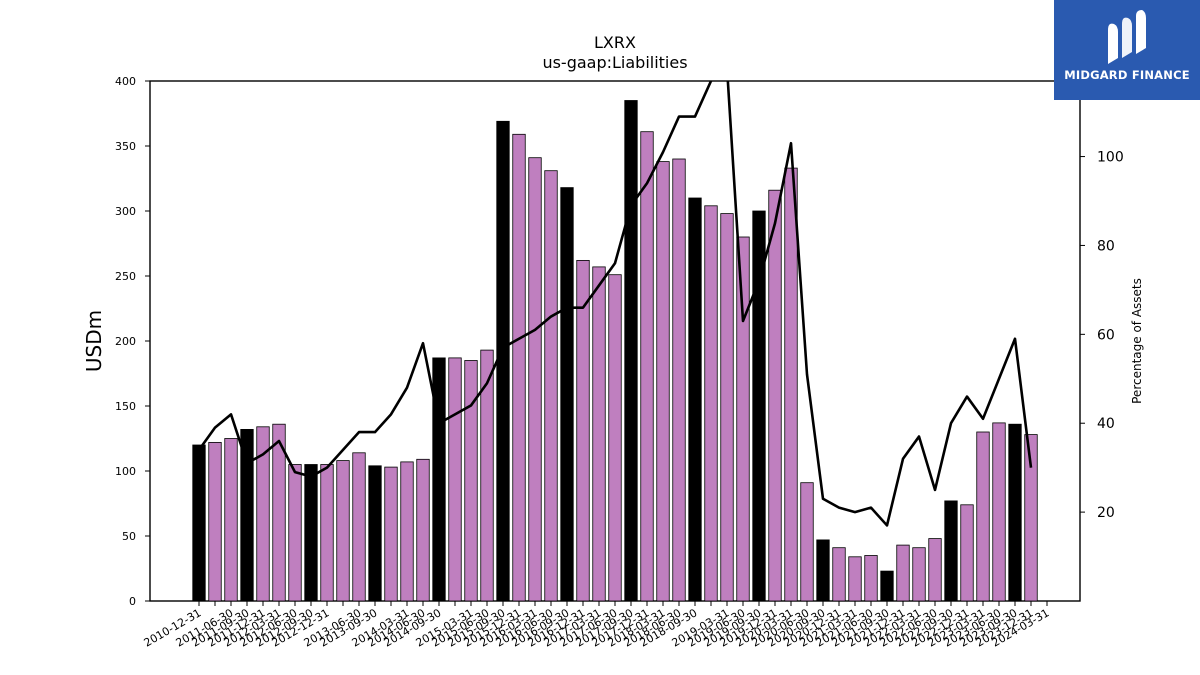  What do you see at coordinates (1110, 158) in the screenshot?
I see `y2-tick-label: 100` at bounding box center [1110, 158].